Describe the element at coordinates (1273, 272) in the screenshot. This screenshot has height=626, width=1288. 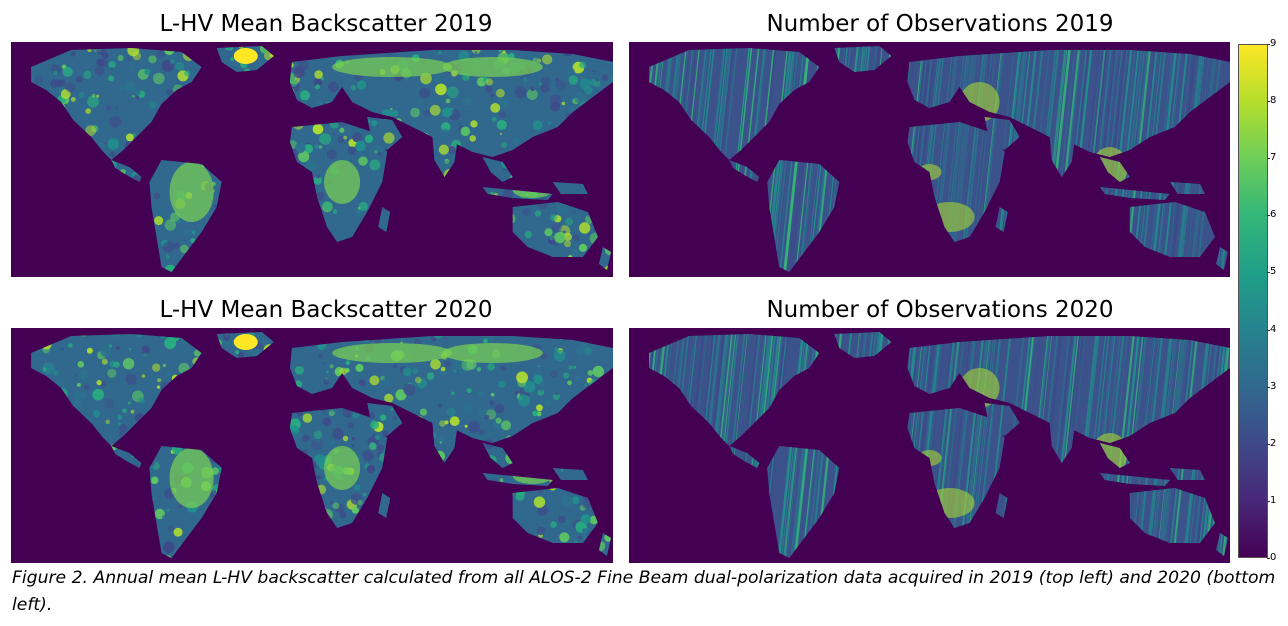
I see `colorbar-tick-label: 5` at that location.